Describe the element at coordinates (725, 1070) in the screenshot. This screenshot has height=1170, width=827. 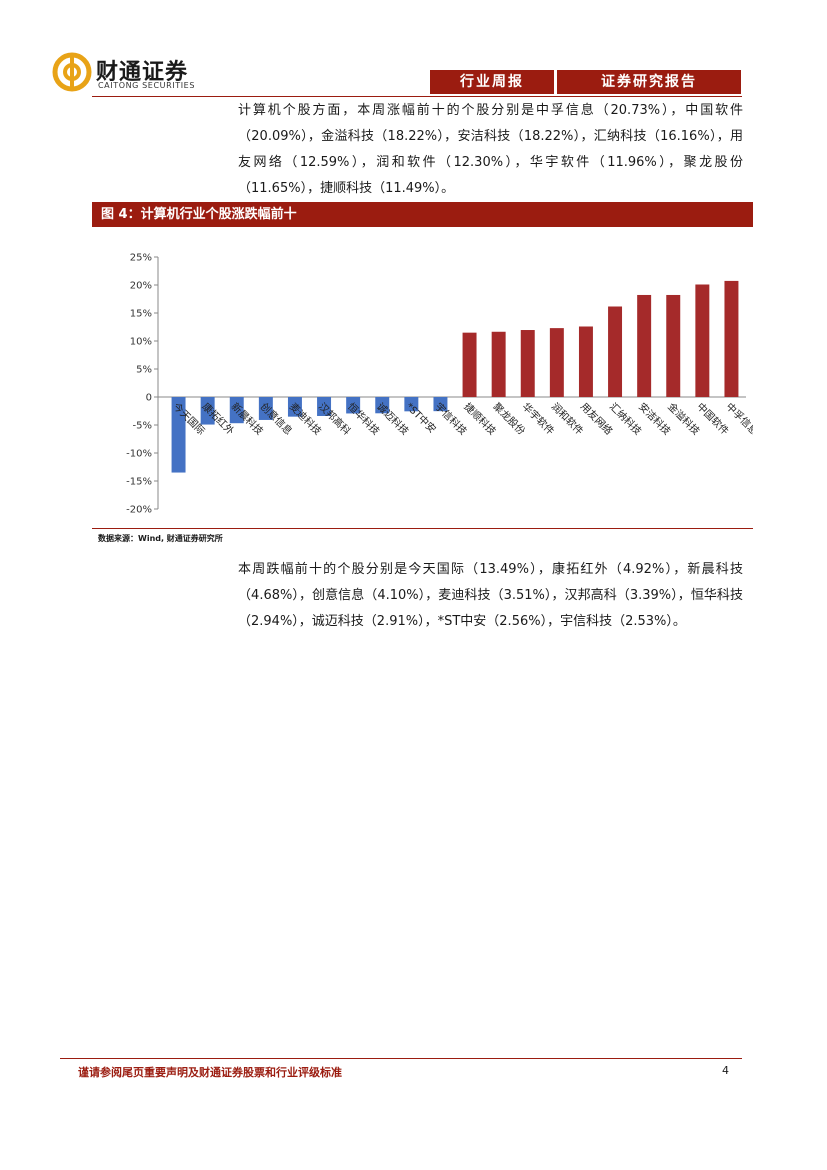
I see `page-number: 4` at that location.